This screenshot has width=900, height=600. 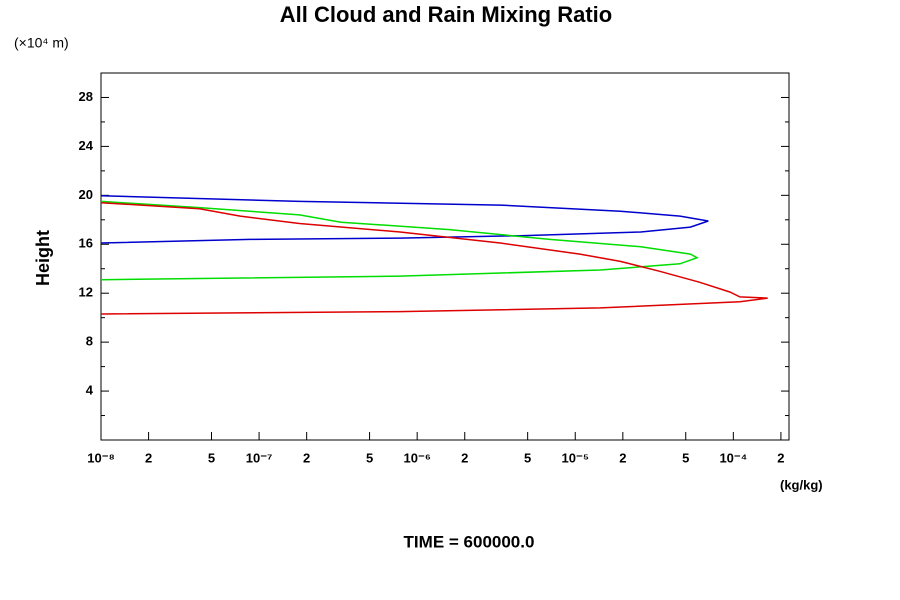 I want to click on y-tick-label: 12, so click(x=86, y=292).